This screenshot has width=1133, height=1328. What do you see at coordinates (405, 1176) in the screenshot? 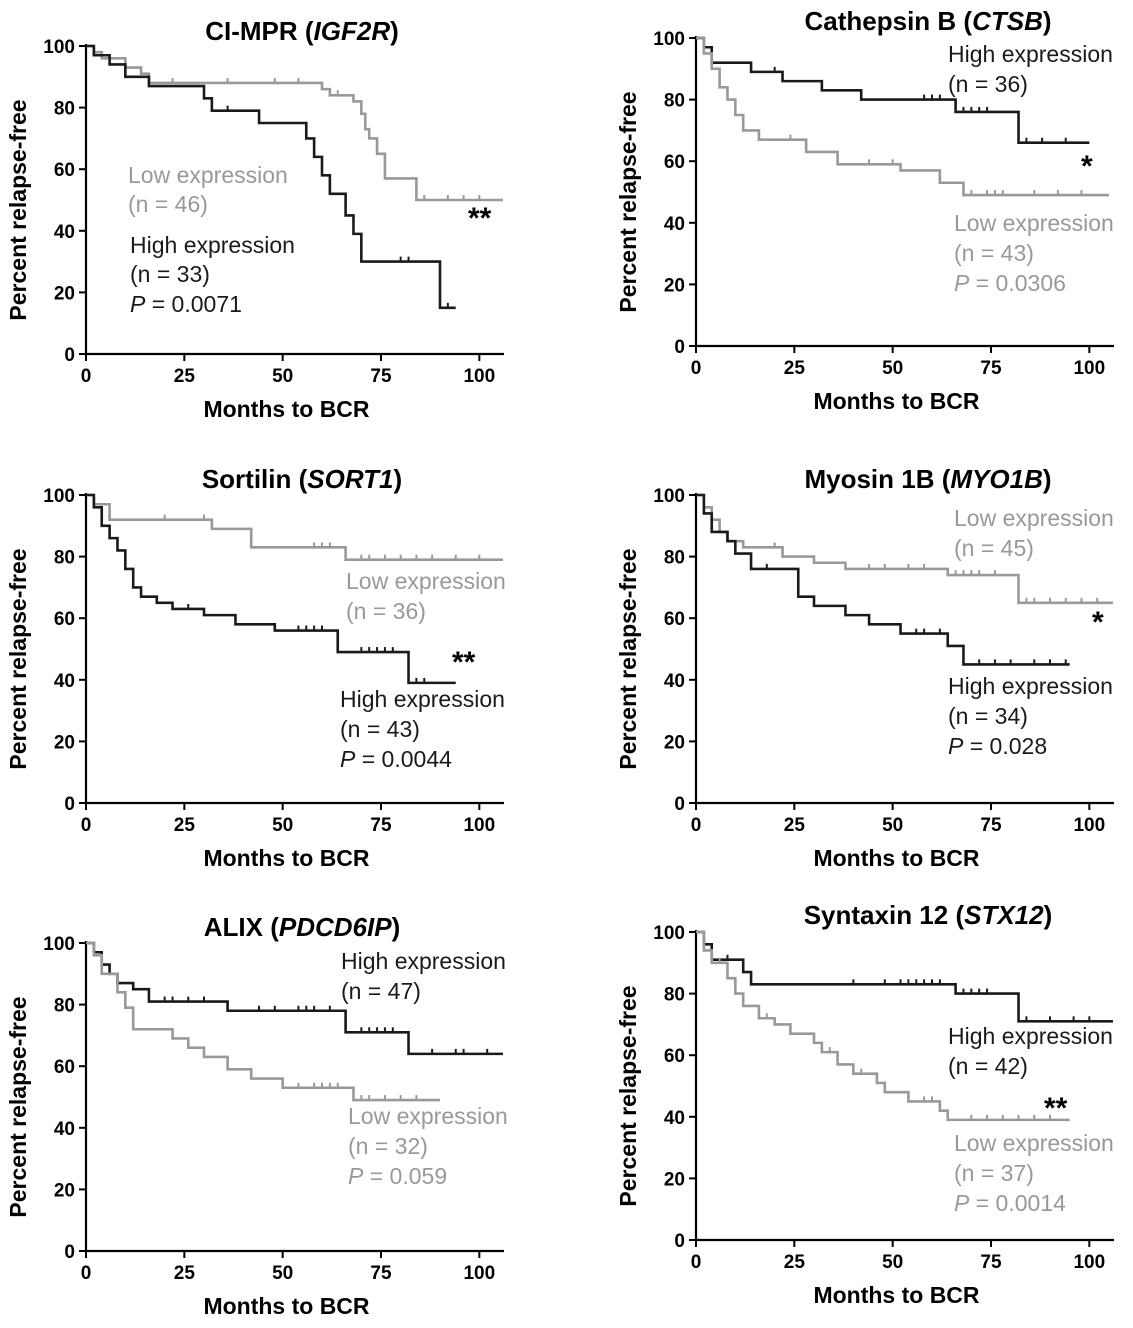
I see `p-value: = 0.059` at bounding box center [405, 1176].